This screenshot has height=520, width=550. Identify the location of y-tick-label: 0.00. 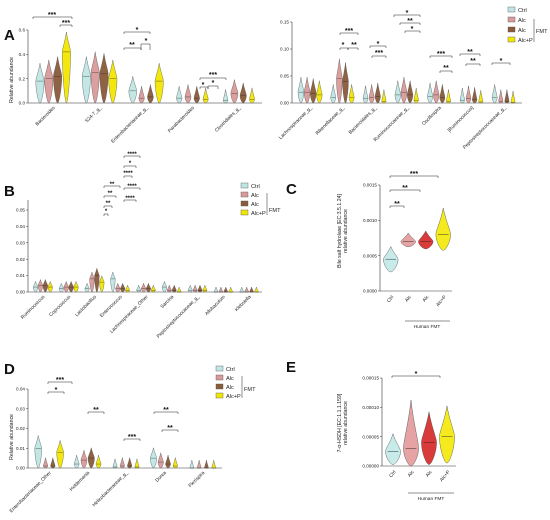
(284, 103).